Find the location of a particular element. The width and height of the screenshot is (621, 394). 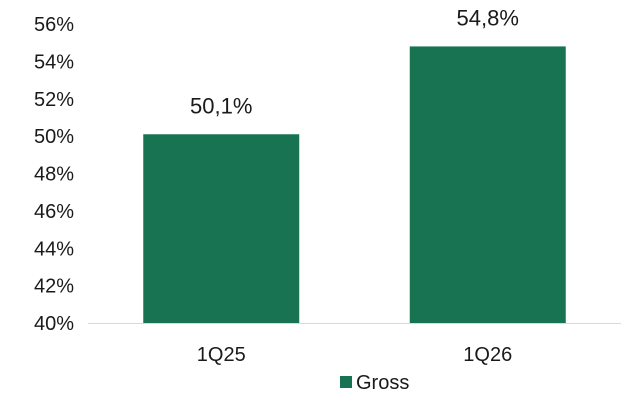

x-axis: 1Q25 1Q26 is located at coordinates (354, 355).